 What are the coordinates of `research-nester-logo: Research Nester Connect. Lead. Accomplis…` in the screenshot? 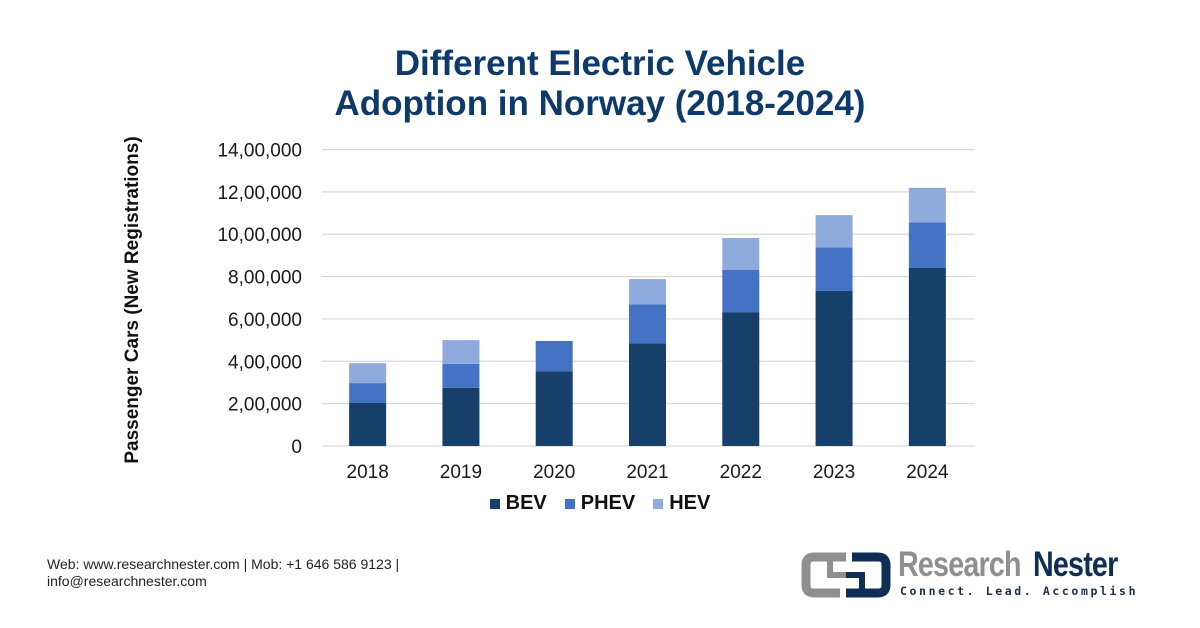 It's located at (980, 575).